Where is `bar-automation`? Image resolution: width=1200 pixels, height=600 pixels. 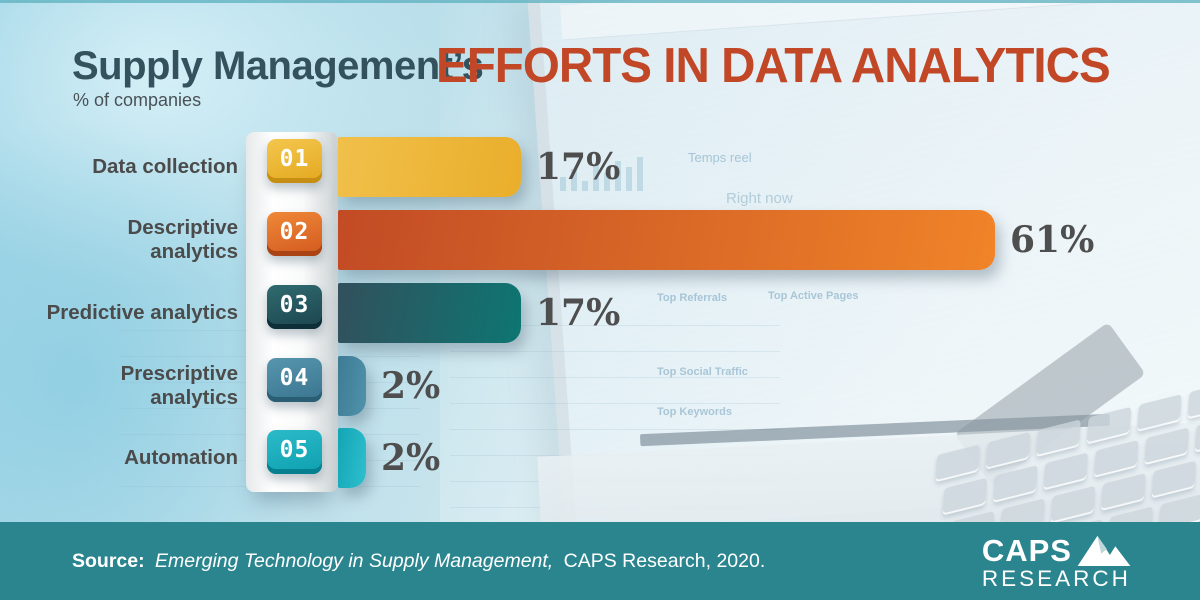
bar-automation is located at coordinates (352, 458).